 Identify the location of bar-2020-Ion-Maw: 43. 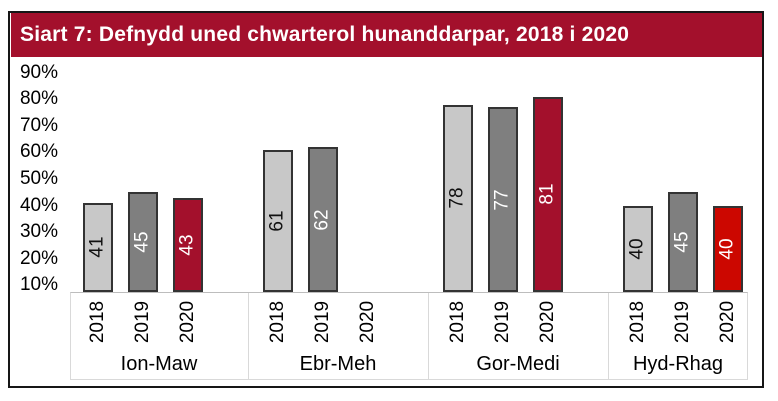
(188, 244).